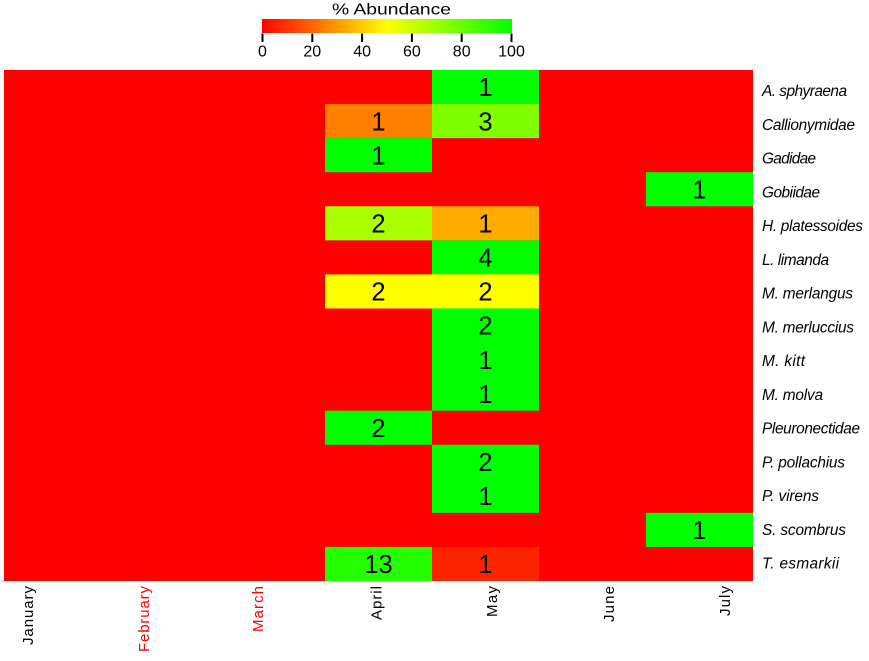 The width and height of the screenshot is (869, 661). What do you see at coordinates (803, 462) in the screenshot?
I see `svg-text: P. pollachius` at bounding box center [803, 462].